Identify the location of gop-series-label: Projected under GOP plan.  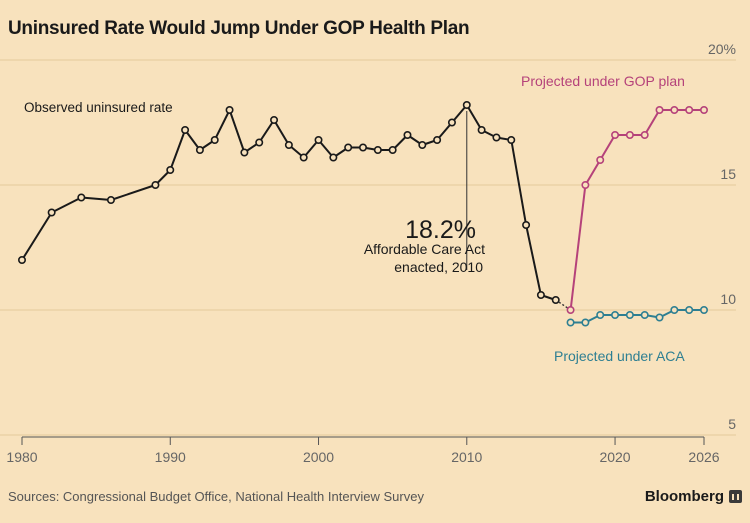
(603, 81).